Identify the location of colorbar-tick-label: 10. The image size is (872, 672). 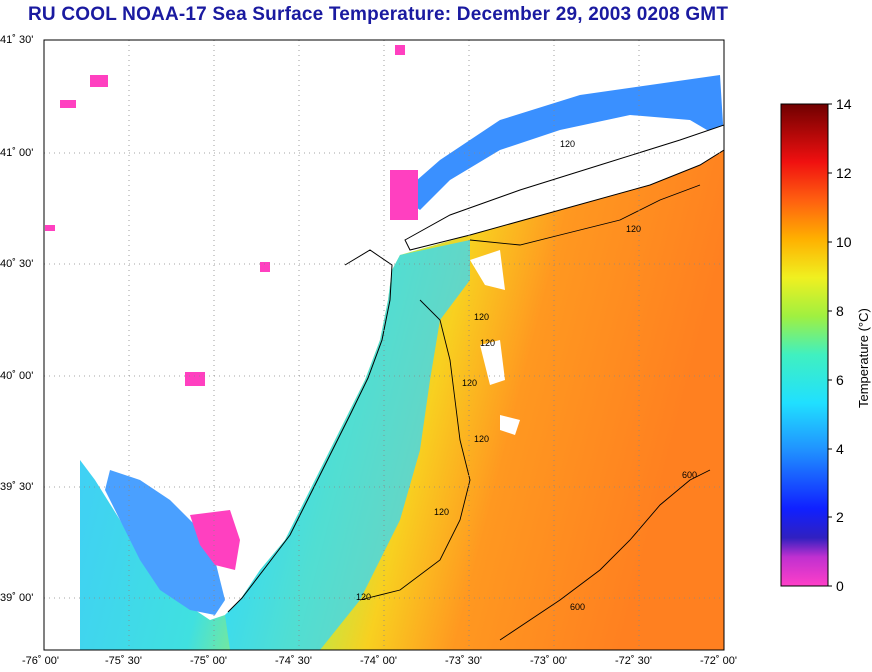
(844, 242).